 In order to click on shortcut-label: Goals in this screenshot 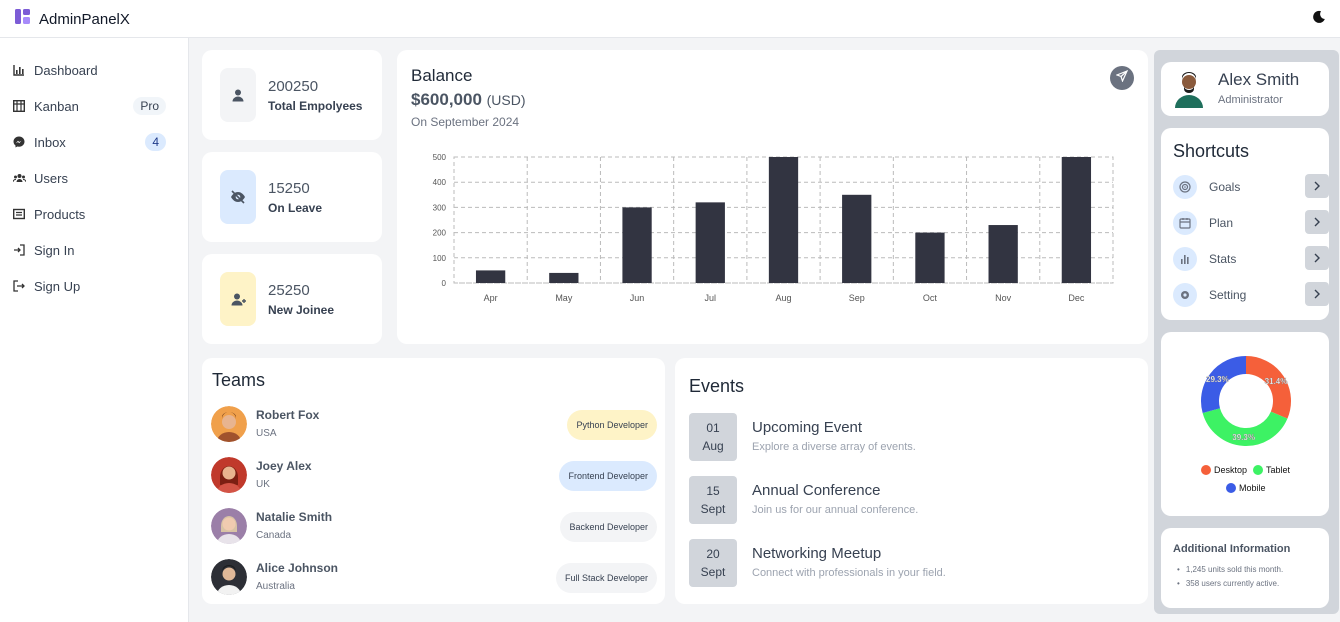, I will do `click(1225, 187)`.